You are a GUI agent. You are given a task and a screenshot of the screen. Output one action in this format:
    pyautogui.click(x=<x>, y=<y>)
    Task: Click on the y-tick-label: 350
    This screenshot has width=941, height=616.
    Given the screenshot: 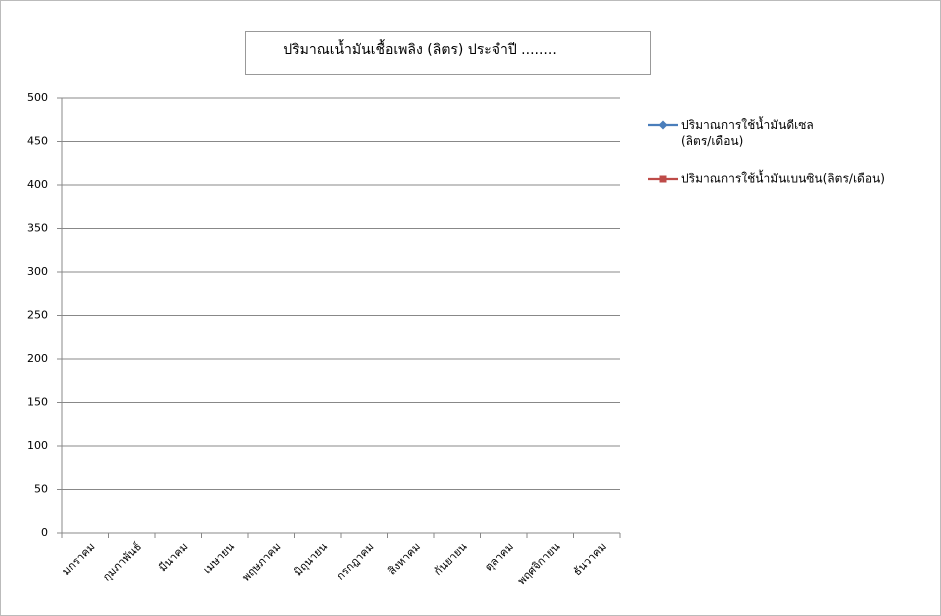 What is the action you would take?
    pyautogui.click(x=37, y=228)
    